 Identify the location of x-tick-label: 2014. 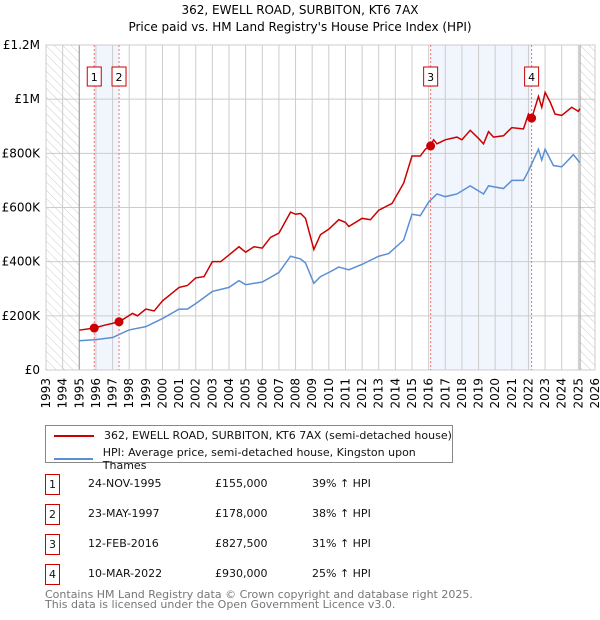
(395, 393).